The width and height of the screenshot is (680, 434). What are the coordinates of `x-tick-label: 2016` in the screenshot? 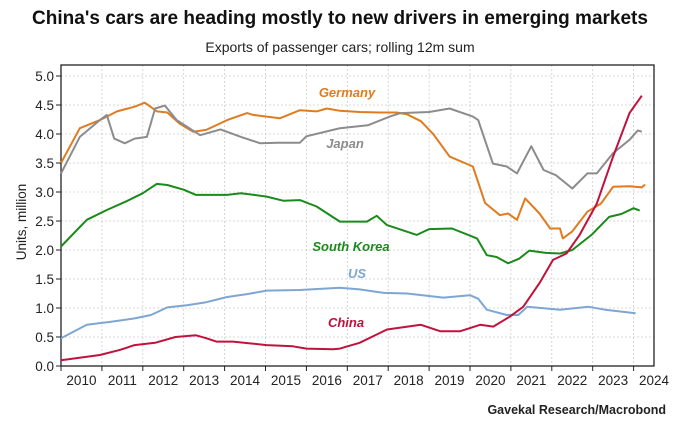 It's located at (327, 380).